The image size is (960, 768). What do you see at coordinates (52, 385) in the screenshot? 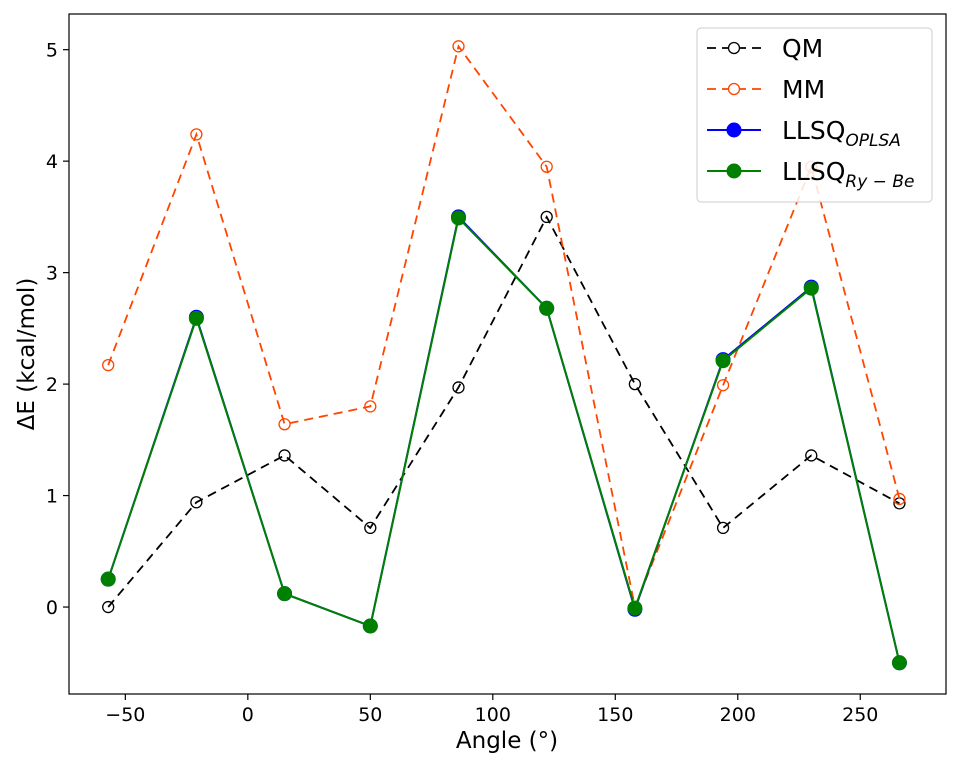
I see `y-tick-label: 2` at bounding box center [52, 385].